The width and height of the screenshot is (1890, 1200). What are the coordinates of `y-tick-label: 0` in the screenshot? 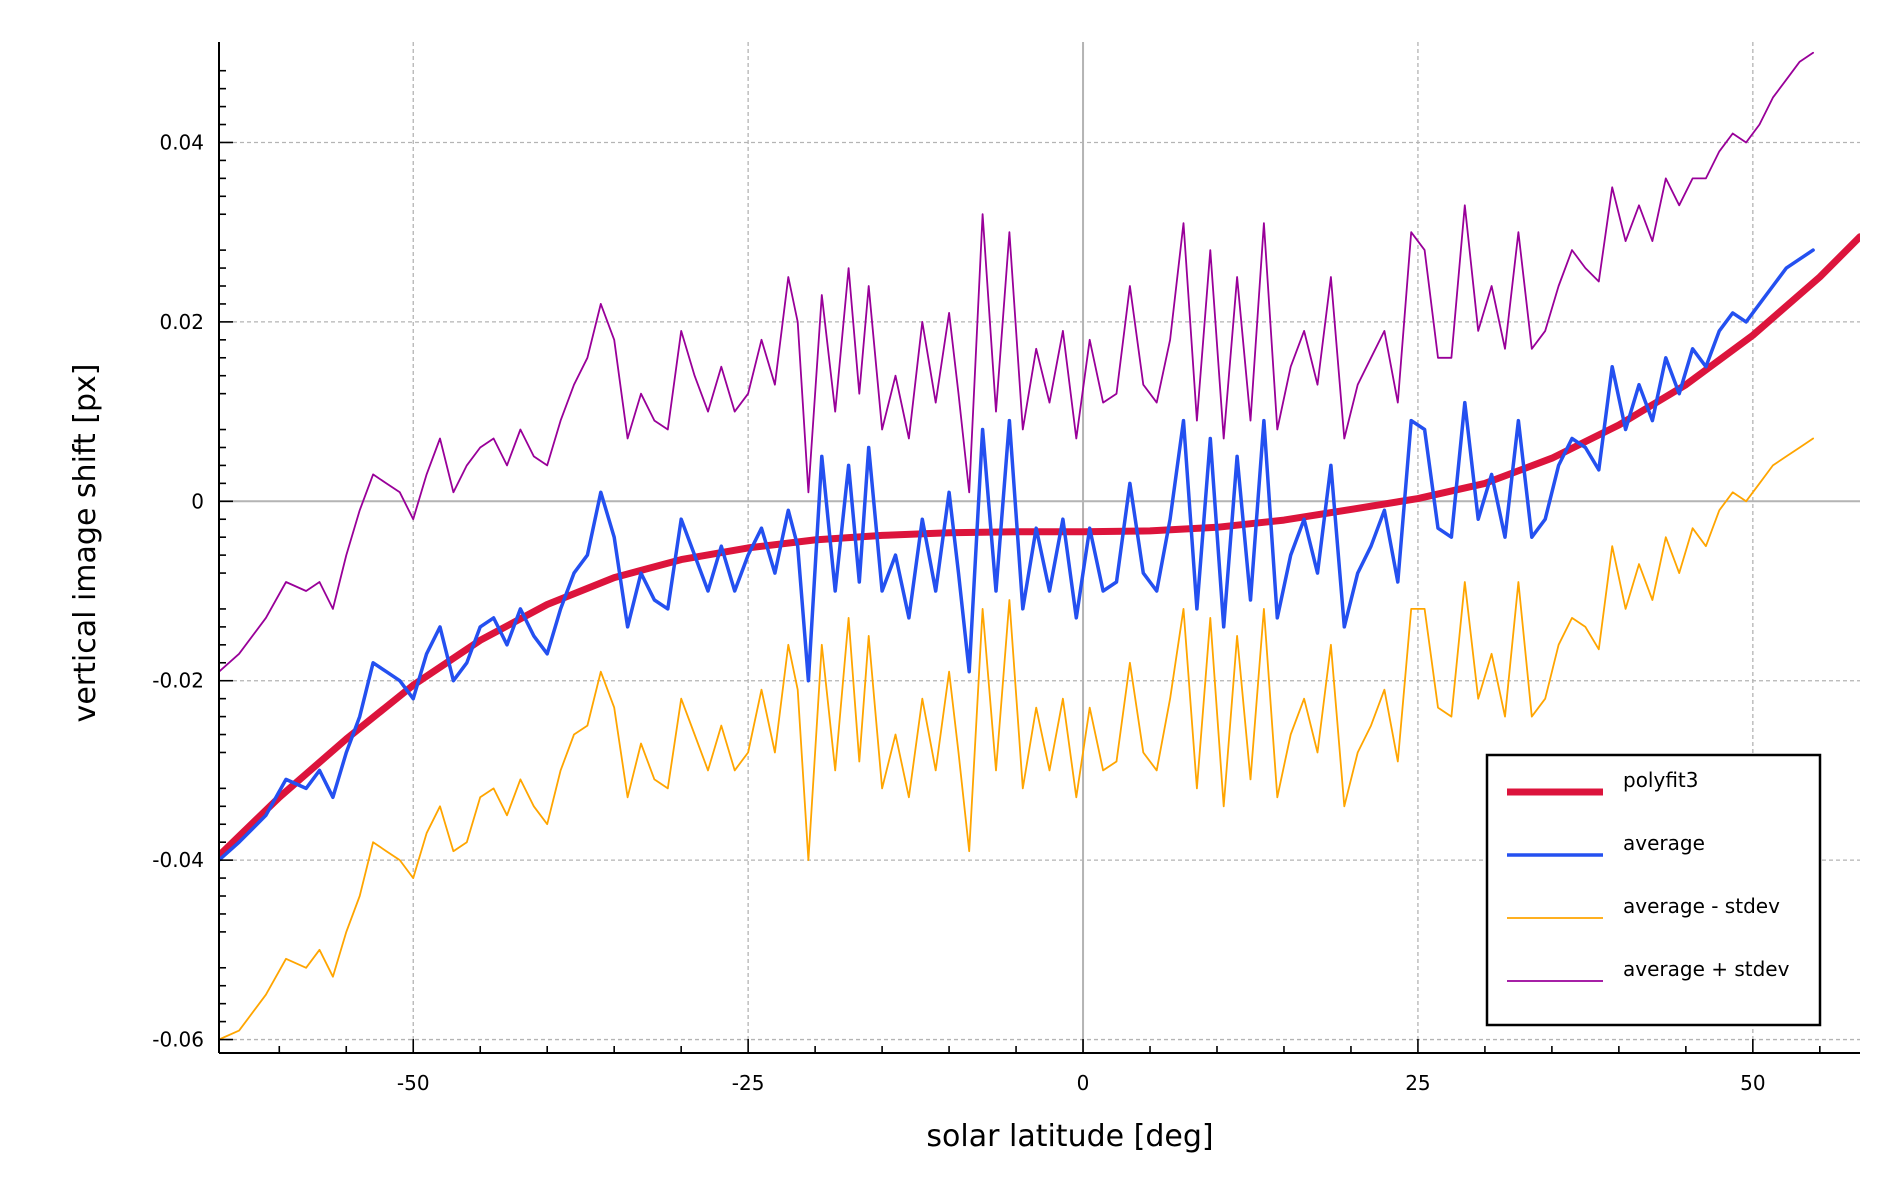 It's located at (197, 501).